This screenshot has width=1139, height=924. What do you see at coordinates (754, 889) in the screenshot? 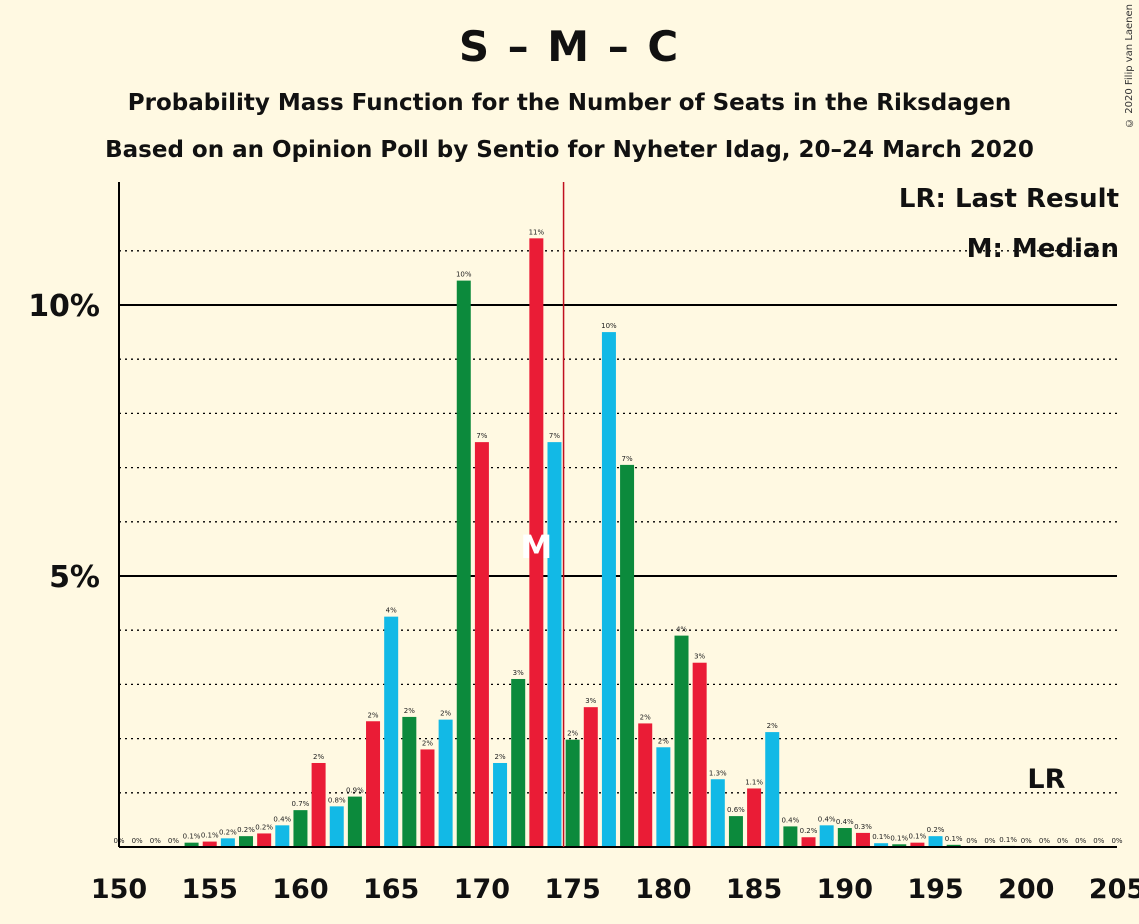
I see `x-tick-label-185: 185` at bounding box center [754, 889].